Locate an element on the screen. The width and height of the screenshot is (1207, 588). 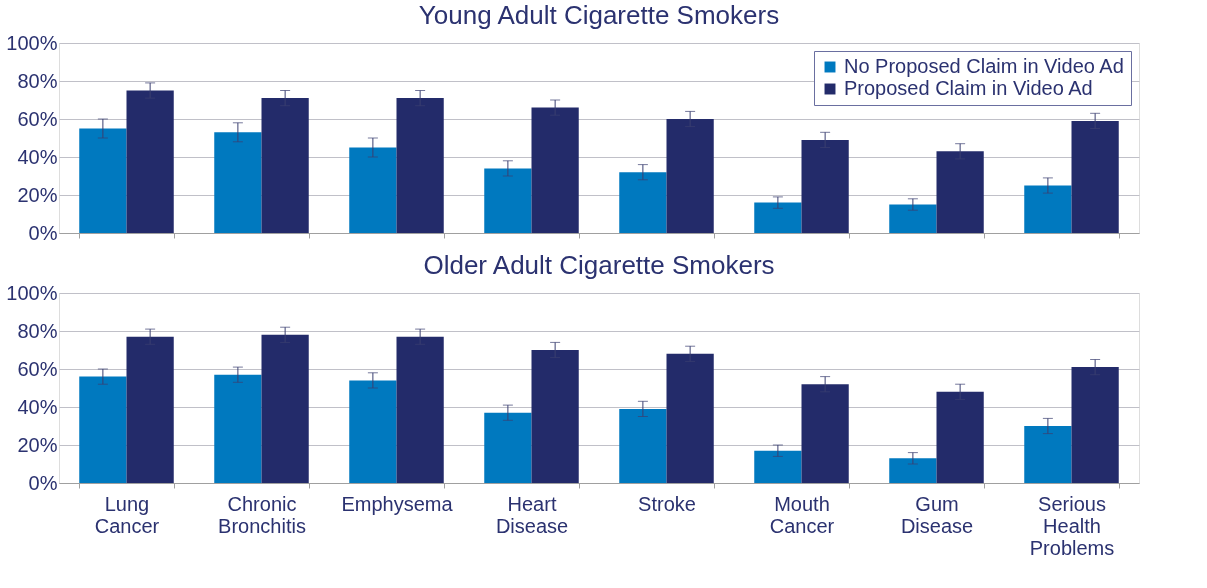
legend-label: Proposed Claim in Video Ad is located at coordinates (968, 88).